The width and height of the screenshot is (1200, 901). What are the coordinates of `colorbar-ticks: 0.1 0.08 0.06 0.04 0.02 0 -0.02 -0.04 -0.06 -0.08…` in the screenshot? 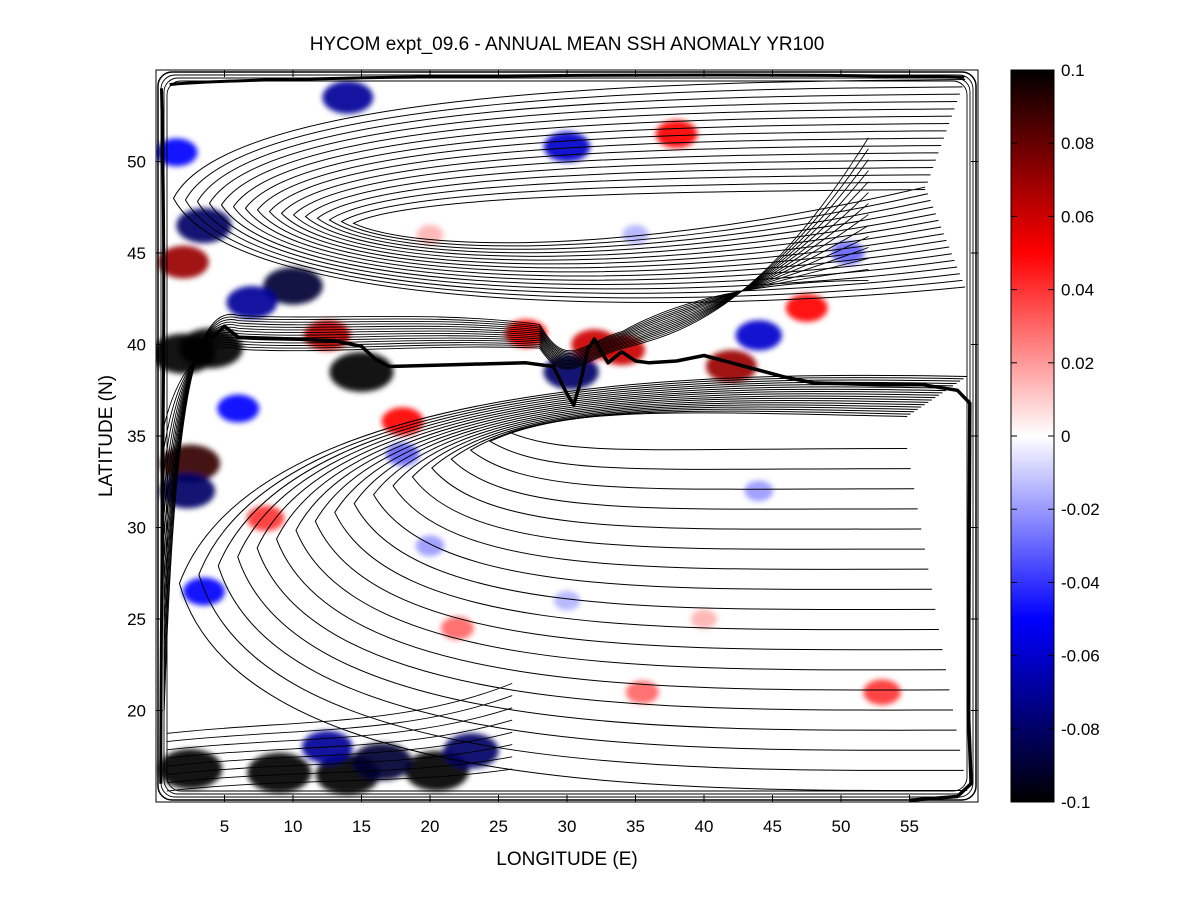 It's located at (1055, 436).